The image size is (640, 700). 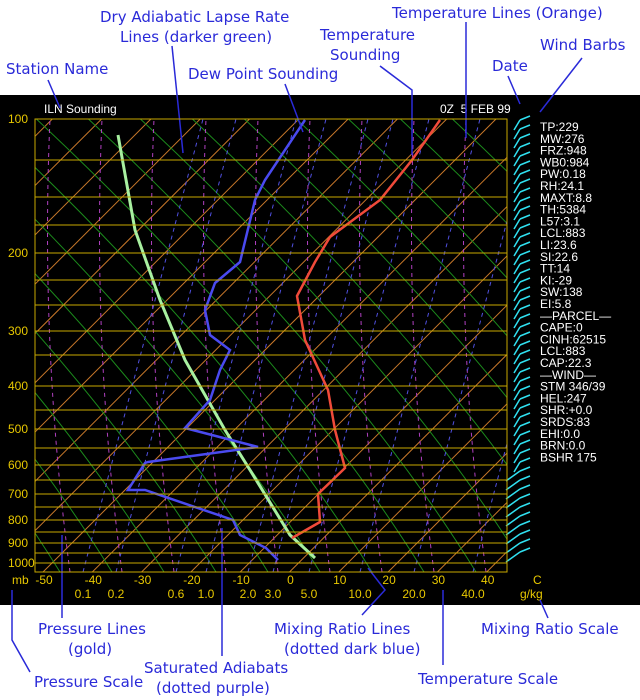 I want to click on annotation: Date, so click(x=510, y=66).